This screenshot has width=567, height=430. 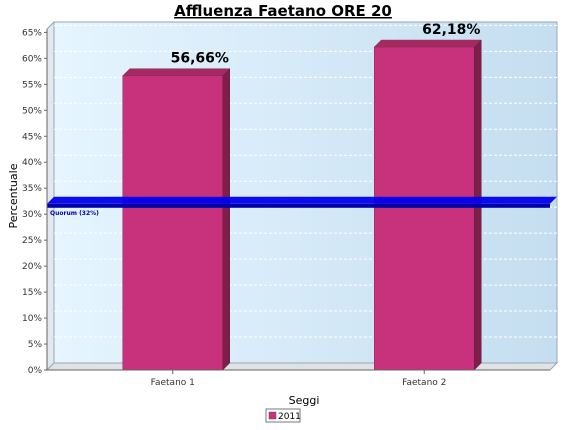 What do you see at coordinates (283, 11) in the screenshot?
I see `chart-title: Affluenza Faetano ORE 20` at bounding box center [283, 11].